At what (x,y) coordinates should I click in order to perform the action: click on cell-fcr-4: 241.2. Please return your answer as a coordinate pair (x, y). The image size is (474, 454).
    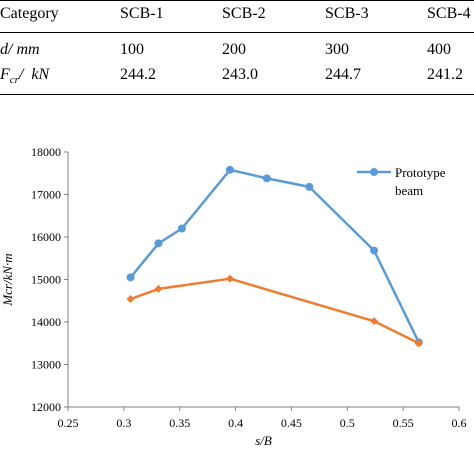
    Looking at the image, I should click on (445, 74).